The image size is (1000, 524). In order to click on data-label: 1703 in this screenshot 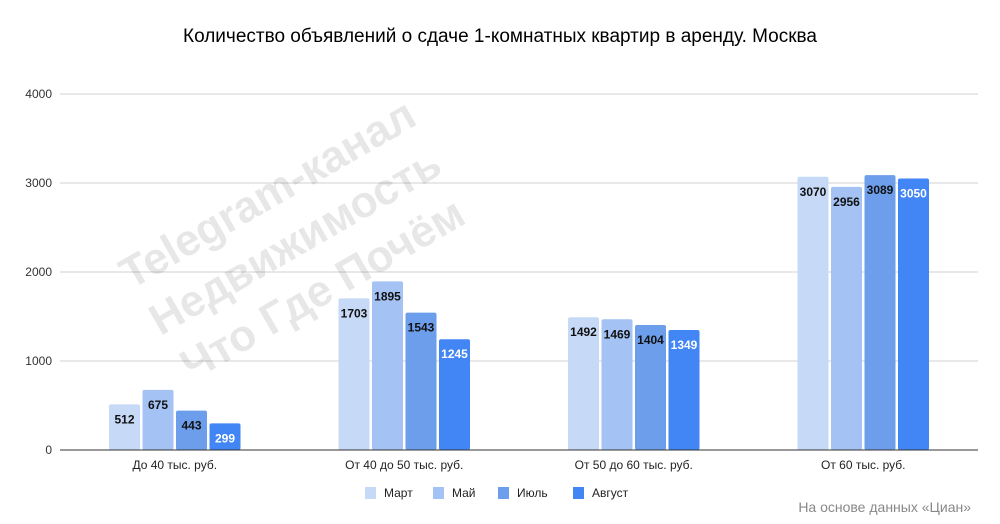, I will do `click(354, 313)`.